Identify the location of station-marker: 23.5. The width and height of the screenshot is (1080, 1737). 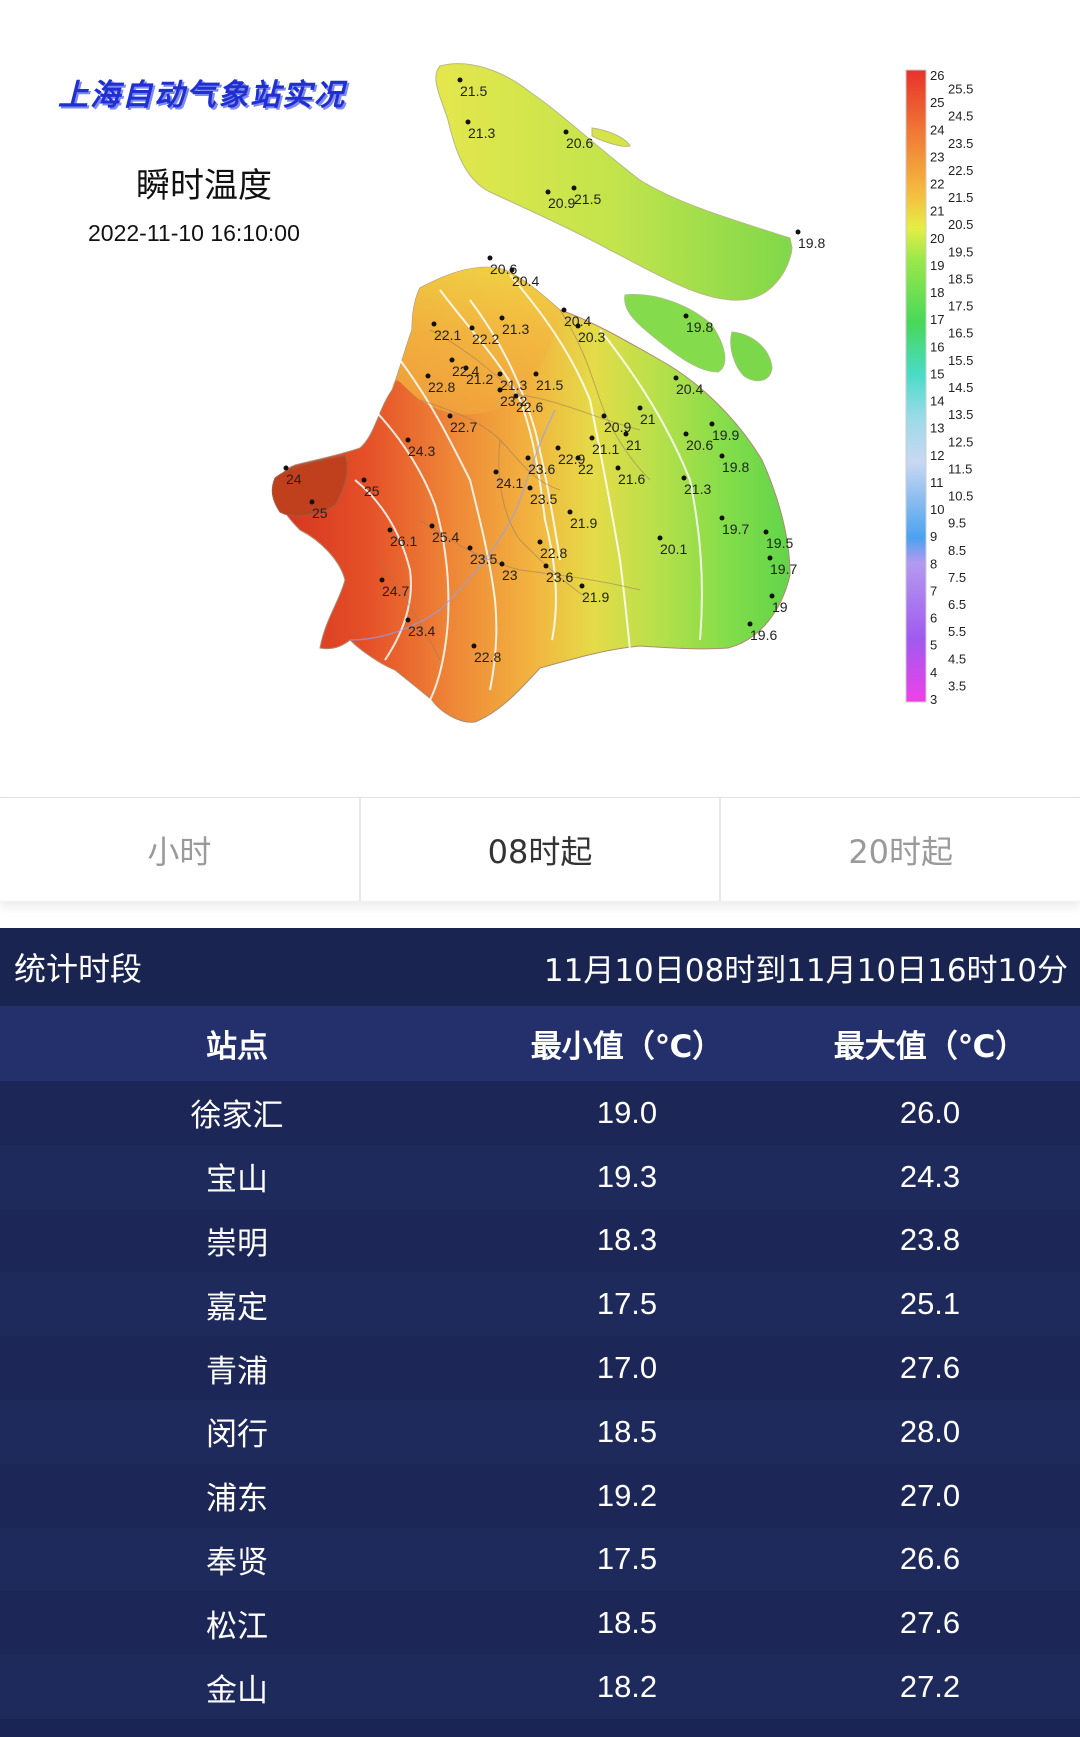
(482, 556).